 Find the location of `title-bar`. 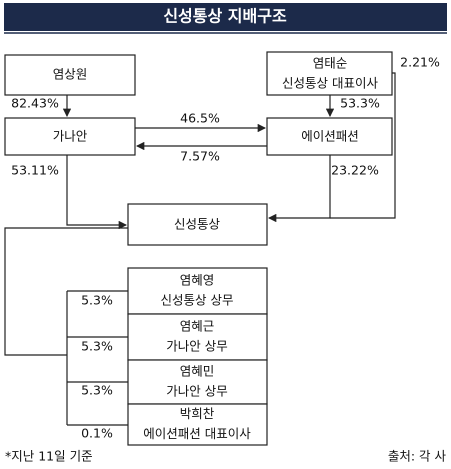

title-bar is located at coordinates (225, 17).